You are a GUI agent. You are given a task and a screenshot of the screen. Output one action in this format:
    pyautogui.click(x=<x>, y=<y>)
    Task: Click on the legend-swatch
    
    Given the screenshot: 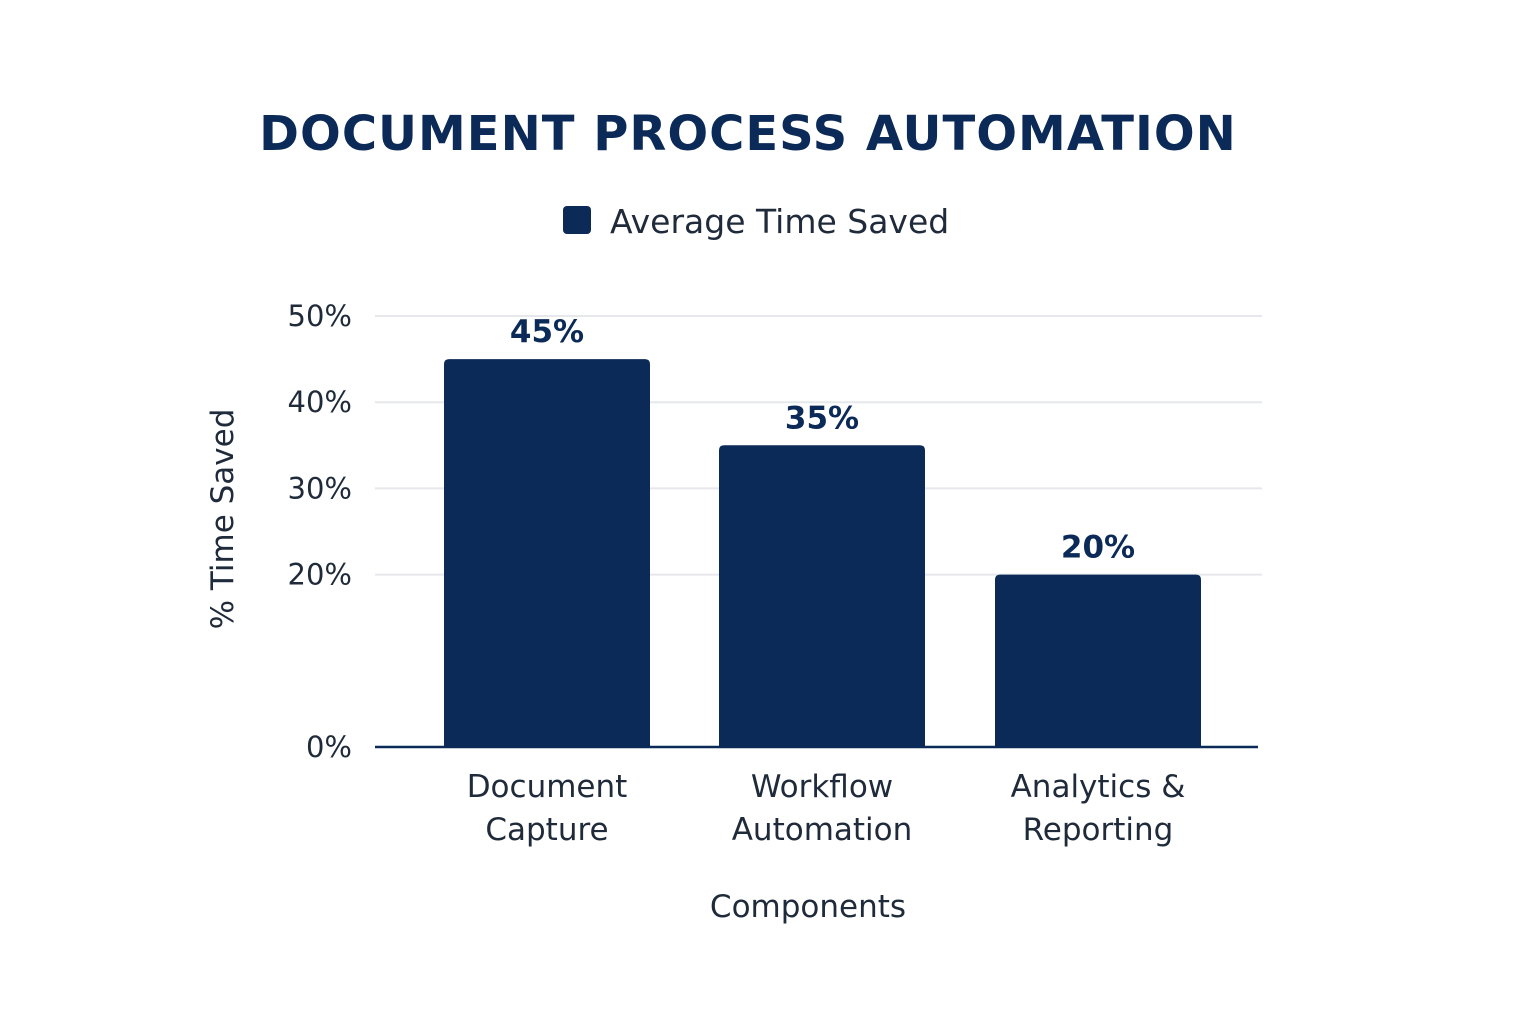 What is the action you would take?
    pyautogui.click(x=577, y=220)
    